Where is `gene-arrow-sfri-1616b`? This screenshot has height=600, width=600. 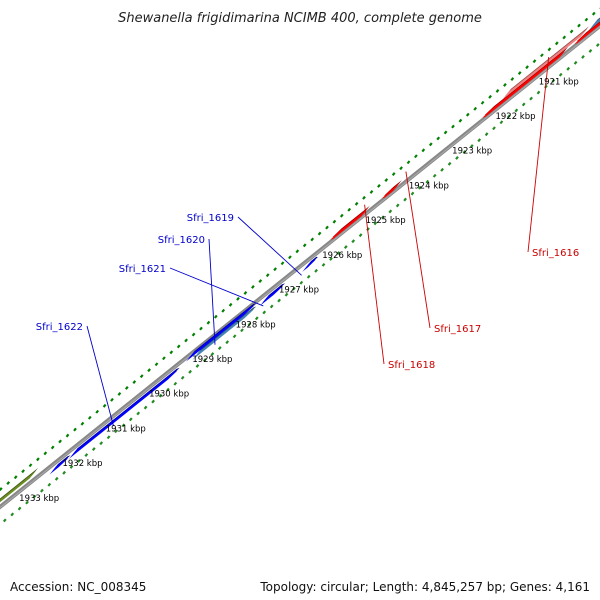 gene-arrow-sfri-1616b is located at coordinates (525, 82).